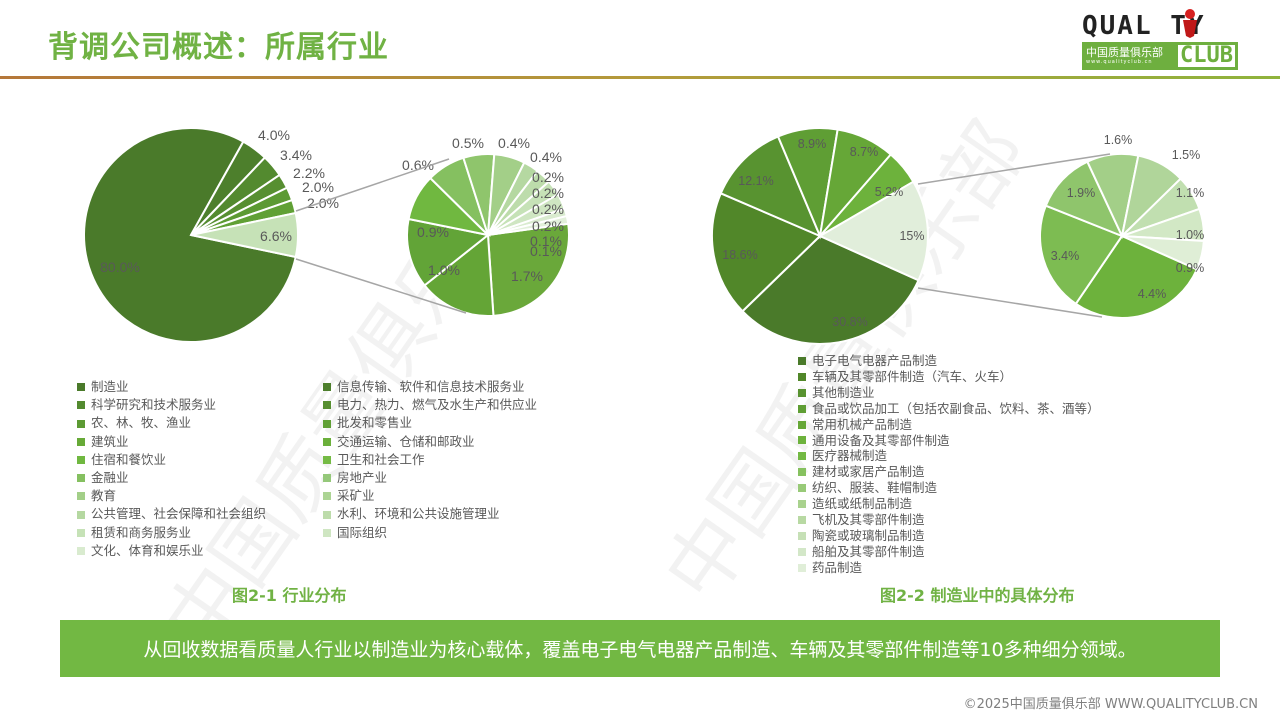  What do you see at coordinates (318, 187) in the screenshot?
I see `data-label: 2.0%` at bounding box center [318, 187].